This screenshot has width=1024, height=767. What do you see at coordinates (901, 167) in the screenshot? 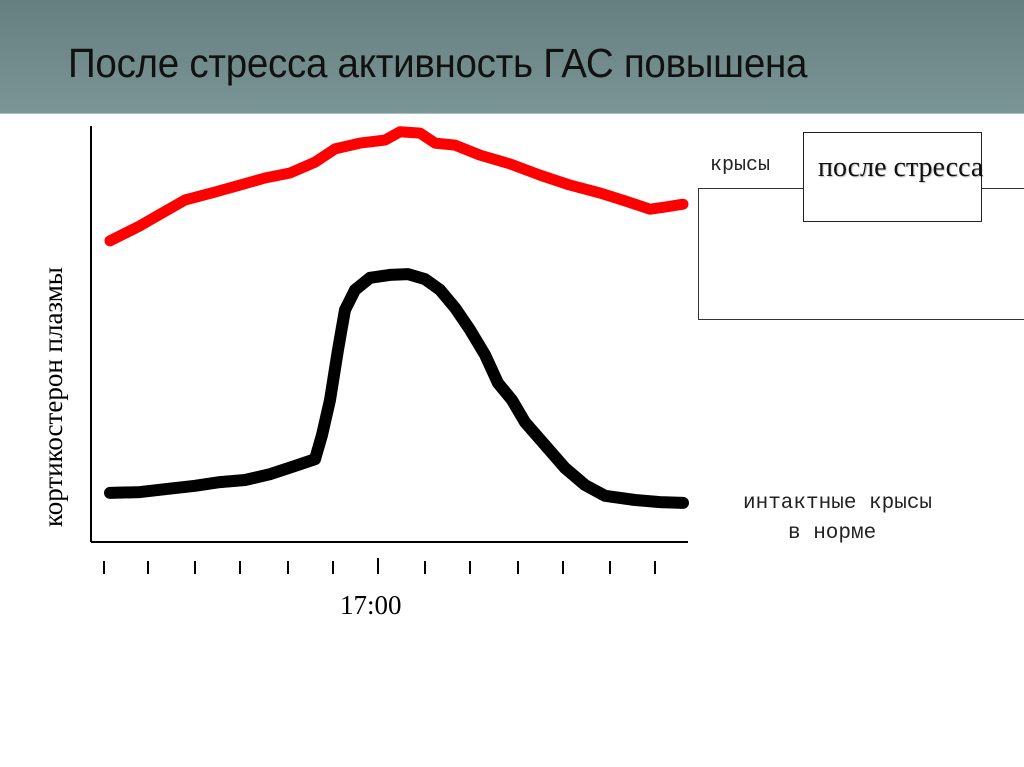
I see `legend-stress-label: после стресса` at bounding box center [901, 167].